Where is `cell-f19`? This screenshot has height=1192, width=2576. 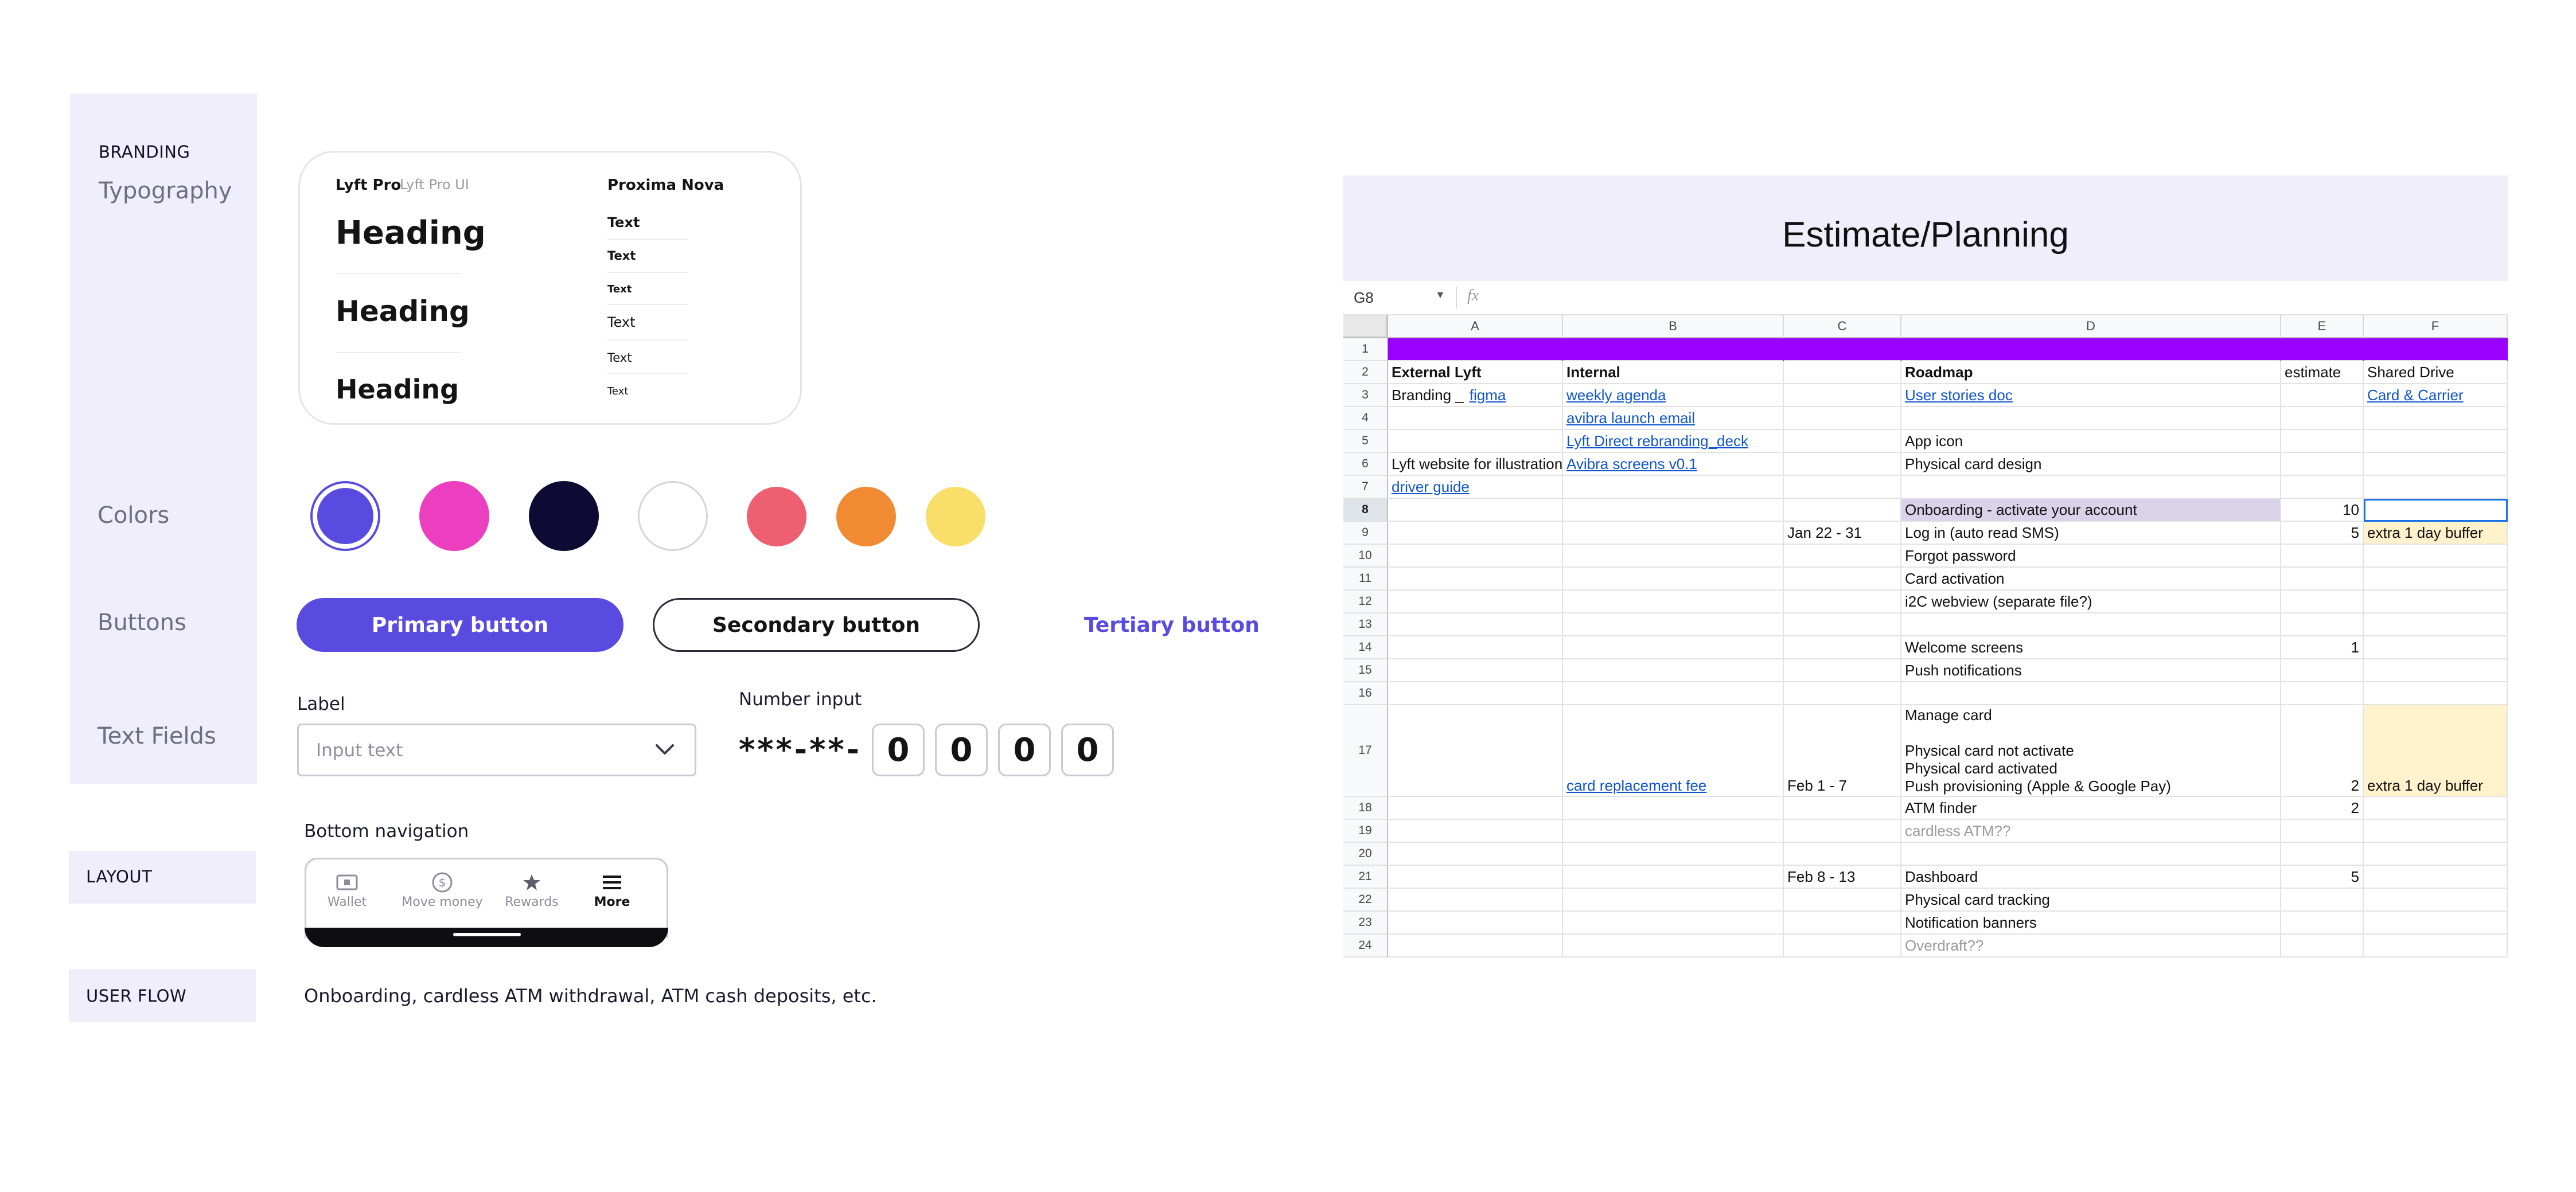
cell-f19 is located at coordinates (2436, 831).